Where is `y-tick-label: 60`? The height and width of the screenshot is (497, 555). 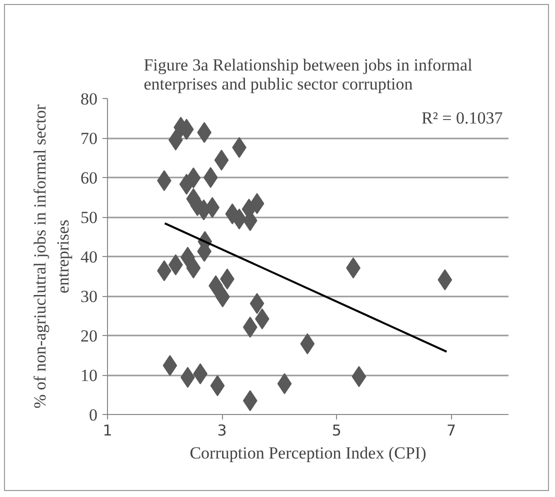
y-tick-label: 60 is located at coordinates (89, 178).